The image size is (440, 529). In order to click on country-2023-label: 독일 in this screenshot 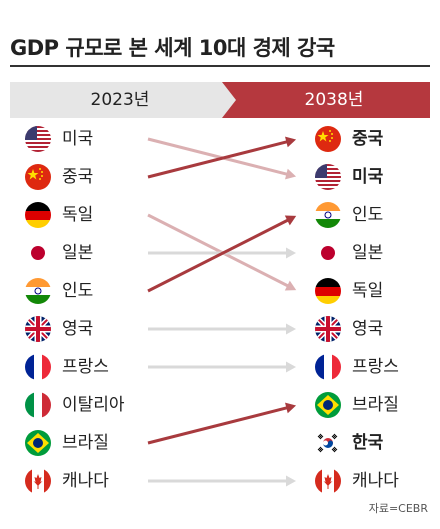, I will do `click(78, 215)`.